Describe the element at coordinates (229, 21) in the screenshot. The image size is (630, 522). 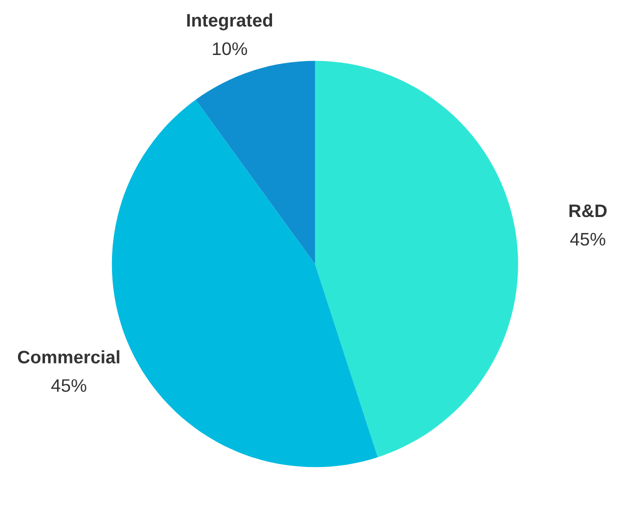
I see `slice-label: Integrated` at that location.